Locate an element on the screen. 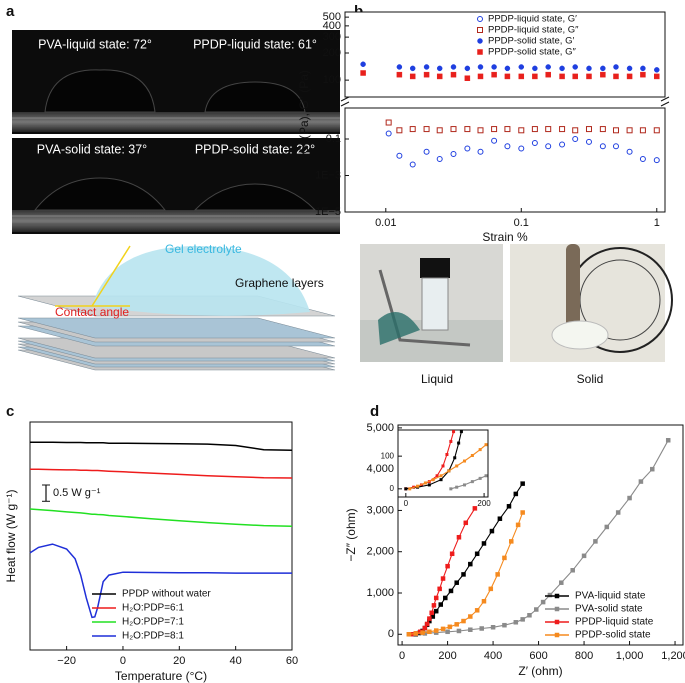  contact-angle-label: PPDP-liquid state: 61° is located at coordinates (255, 44).